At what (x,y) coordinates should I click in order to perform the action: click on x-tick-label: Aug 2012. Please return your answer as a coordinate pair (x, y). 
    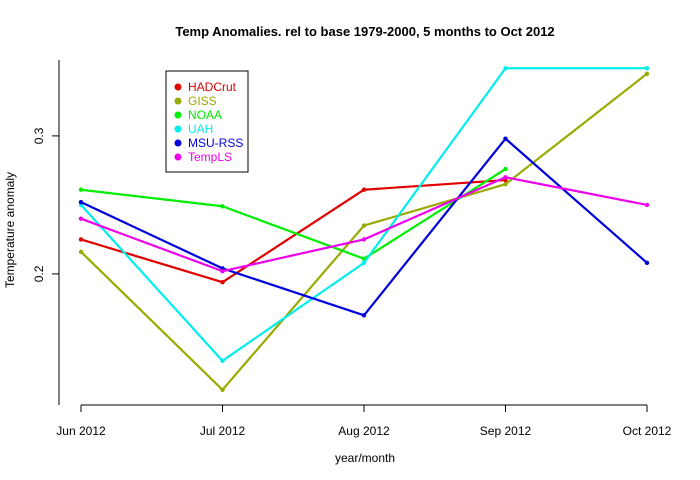
    Looking at the image, I should click on (364, 431).